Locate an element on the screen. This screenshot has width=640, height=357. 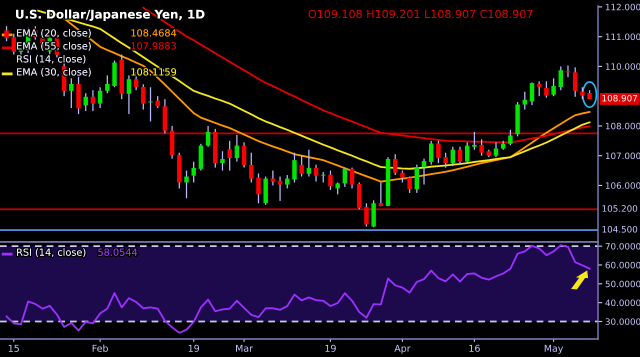
x-tick-label: May is located at coordinates (554, 349).